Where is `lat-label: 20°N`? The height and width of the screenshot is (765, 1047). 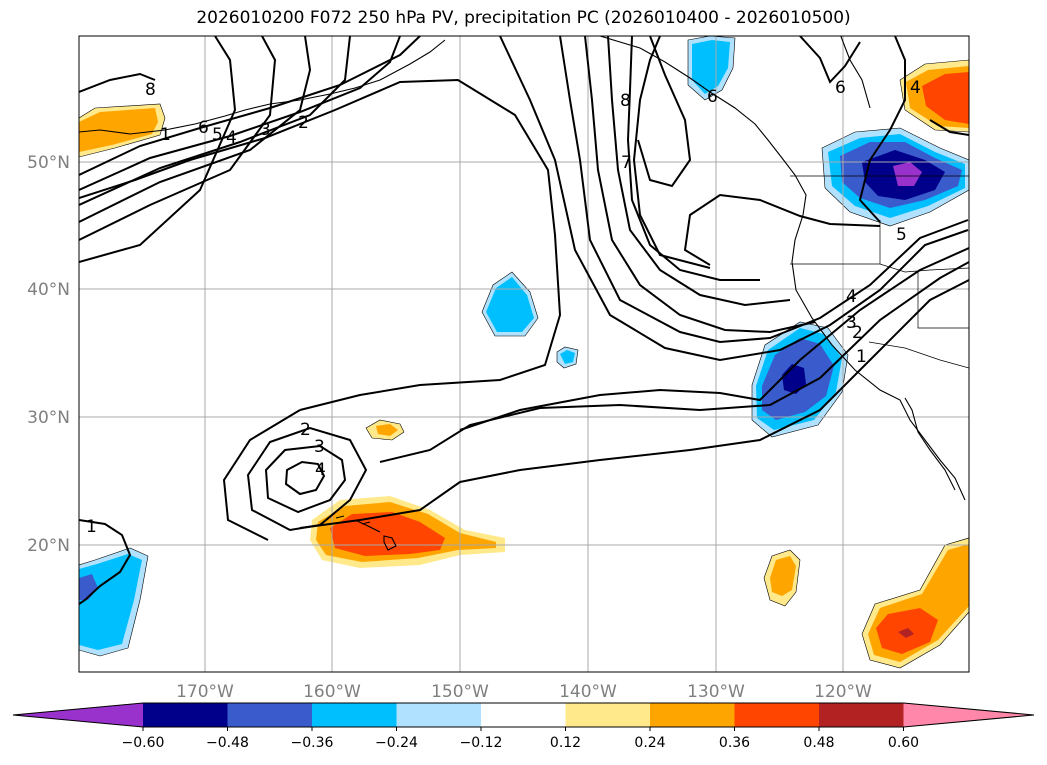 lat-label: 20°N is located at coordinates (48, 546).